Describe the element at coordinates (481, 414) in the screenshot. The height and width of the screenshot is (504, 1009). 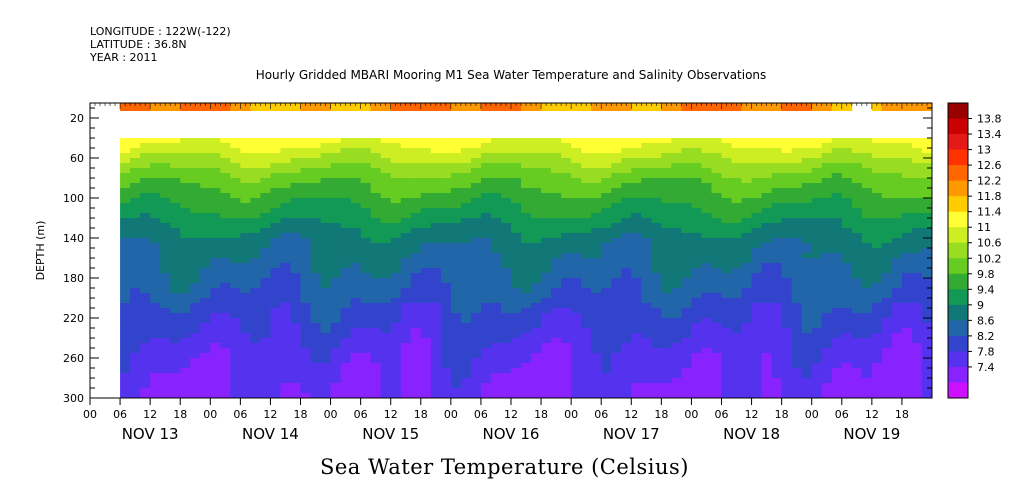
I see `x-tick-label: 06` at that location.